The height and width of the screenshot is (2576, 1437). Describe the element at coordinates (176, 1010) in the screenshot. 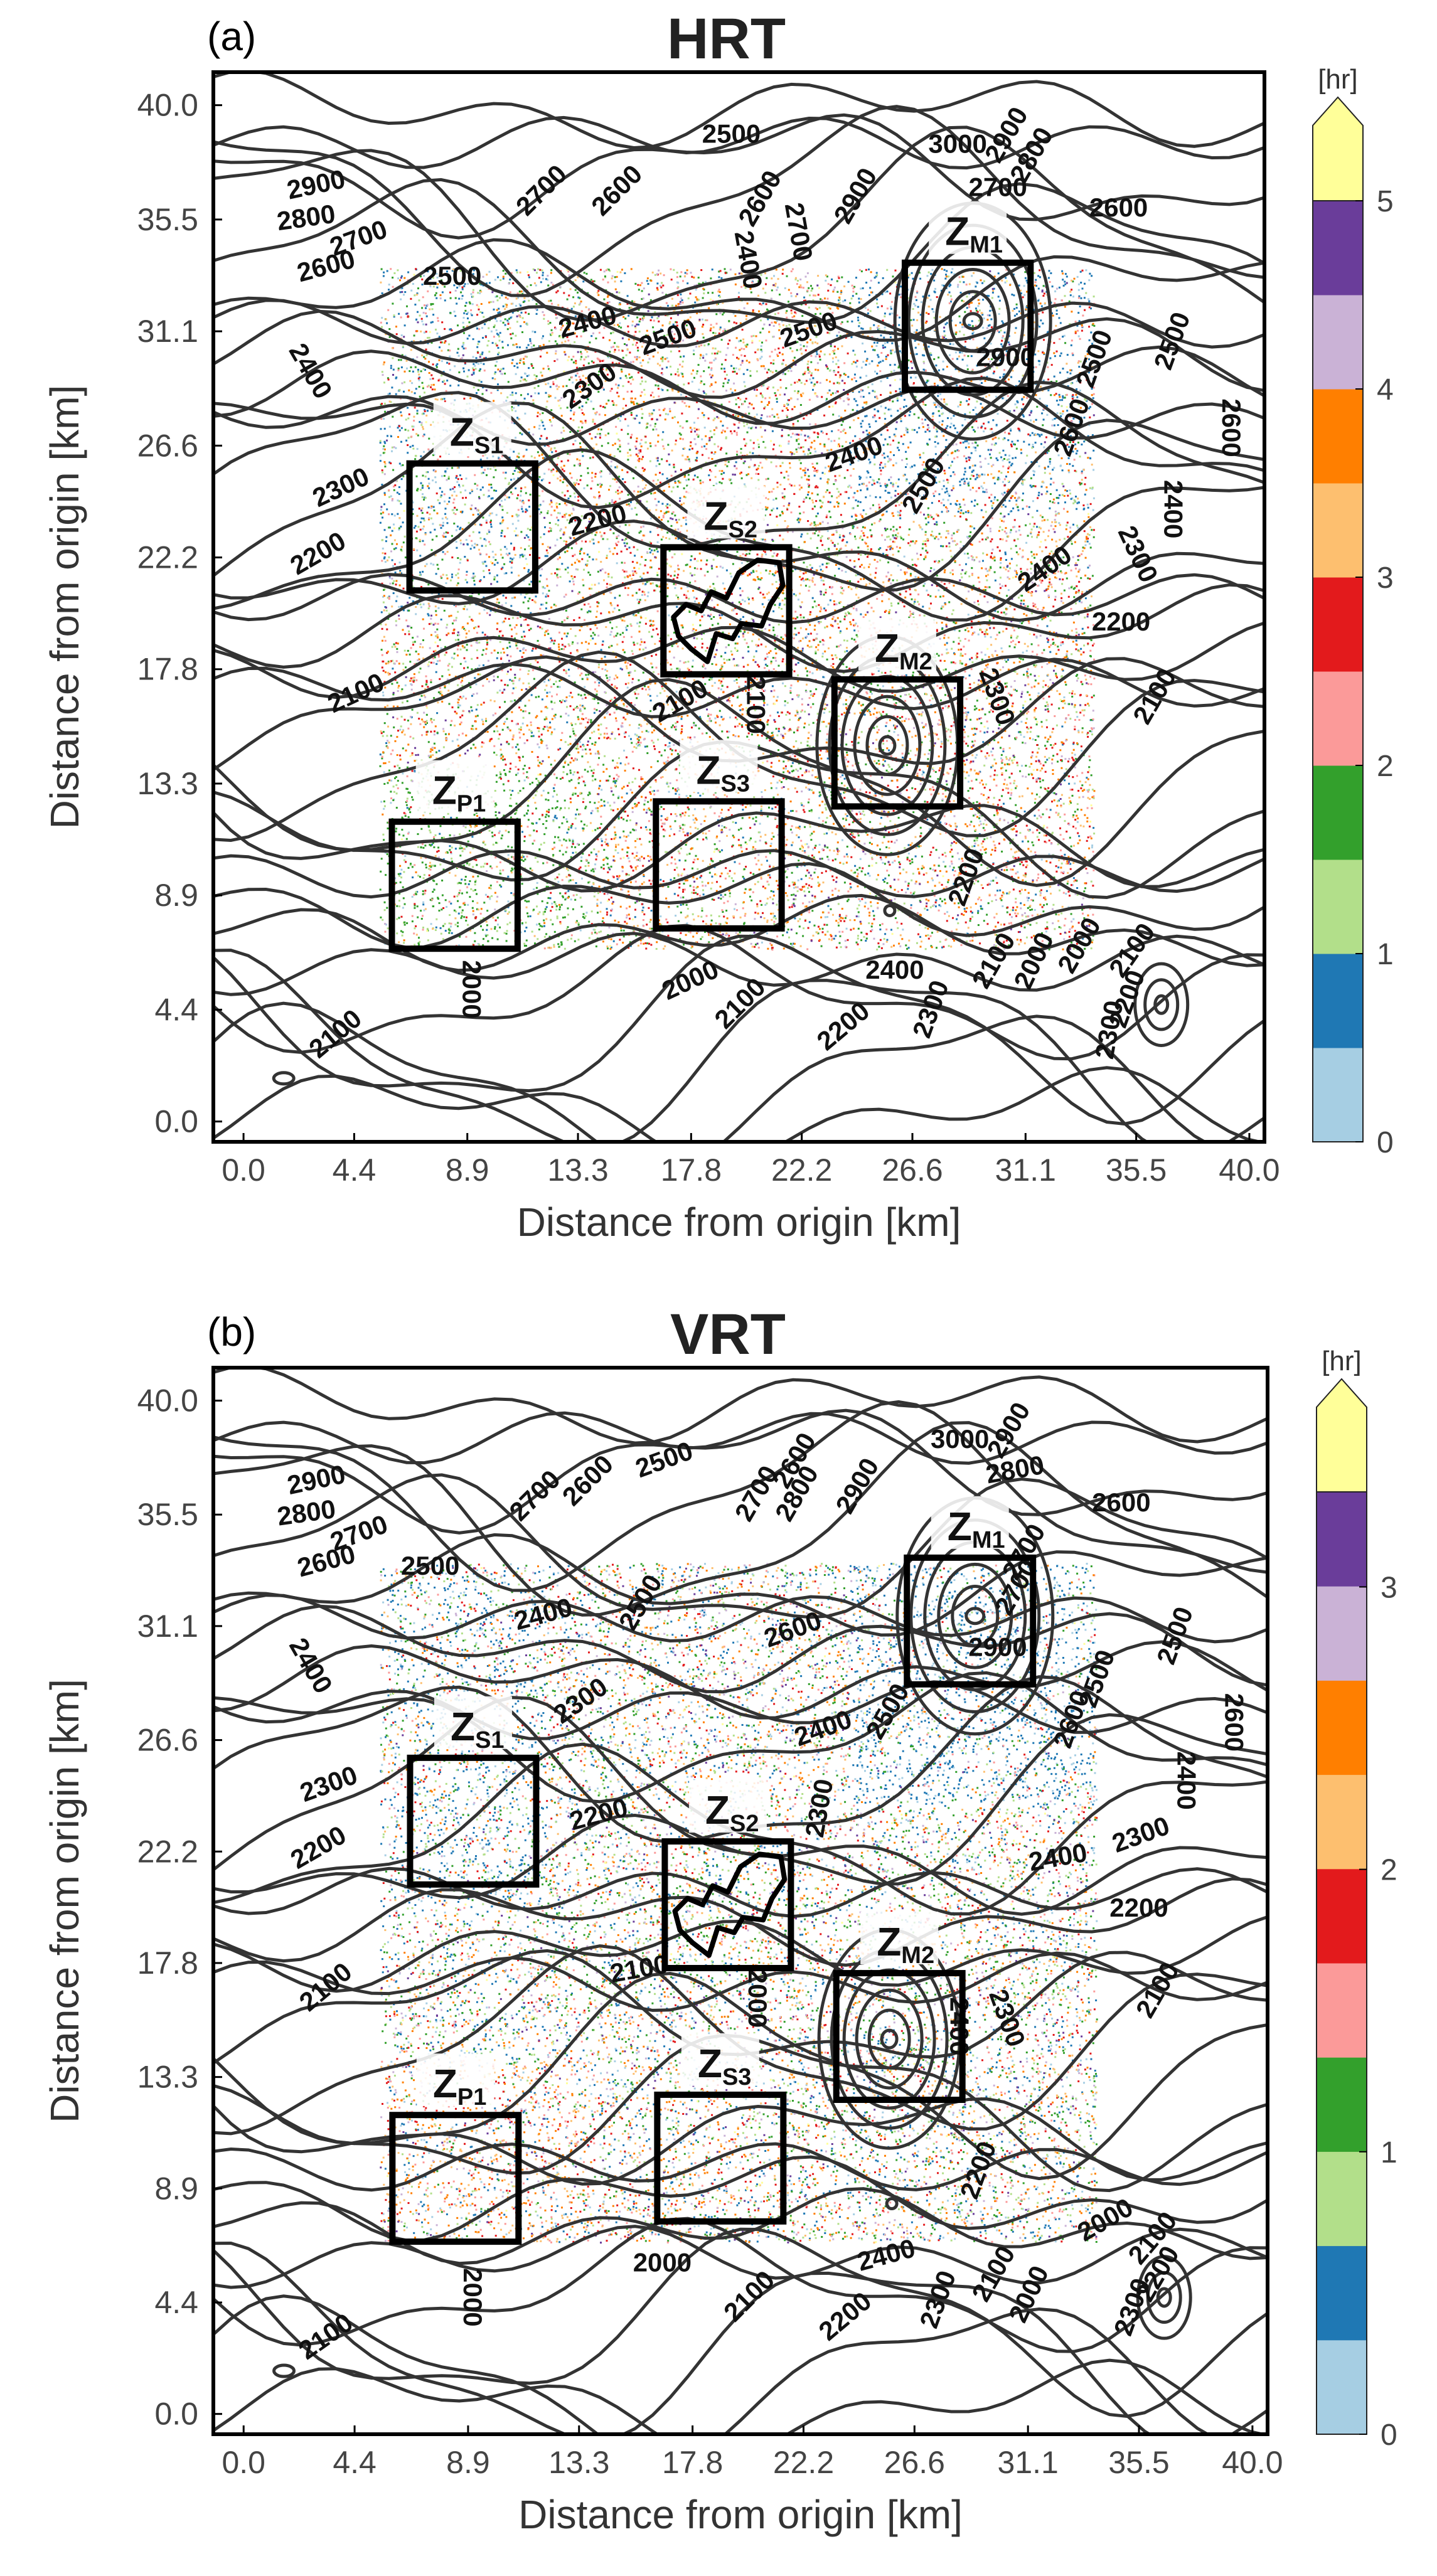

I see `y-tick-label: 4.4` at that location.